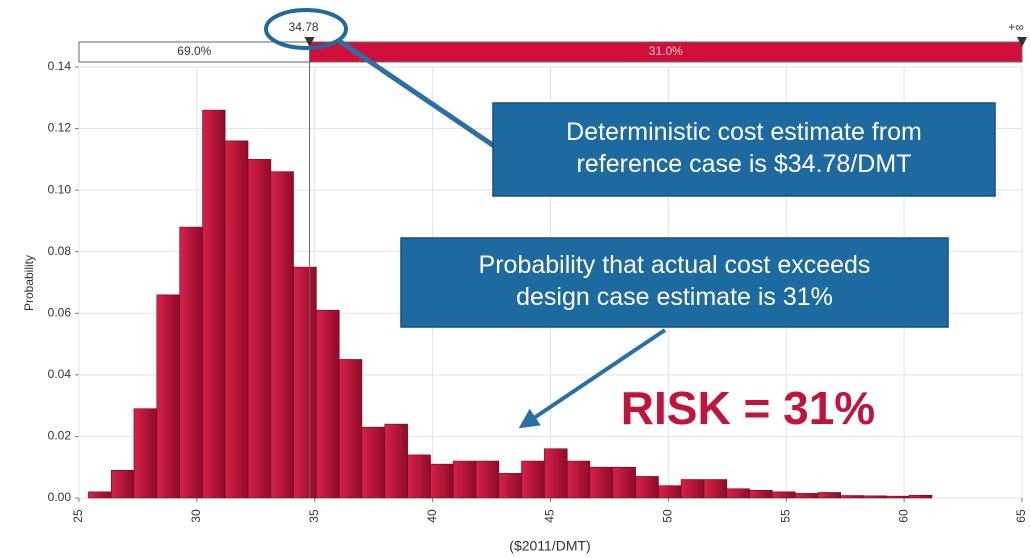  What do you see at coordinates (674, 297) in the screenshot?
I see `callout-text: design case estimate is 31%` at bounding box center [674, 297].